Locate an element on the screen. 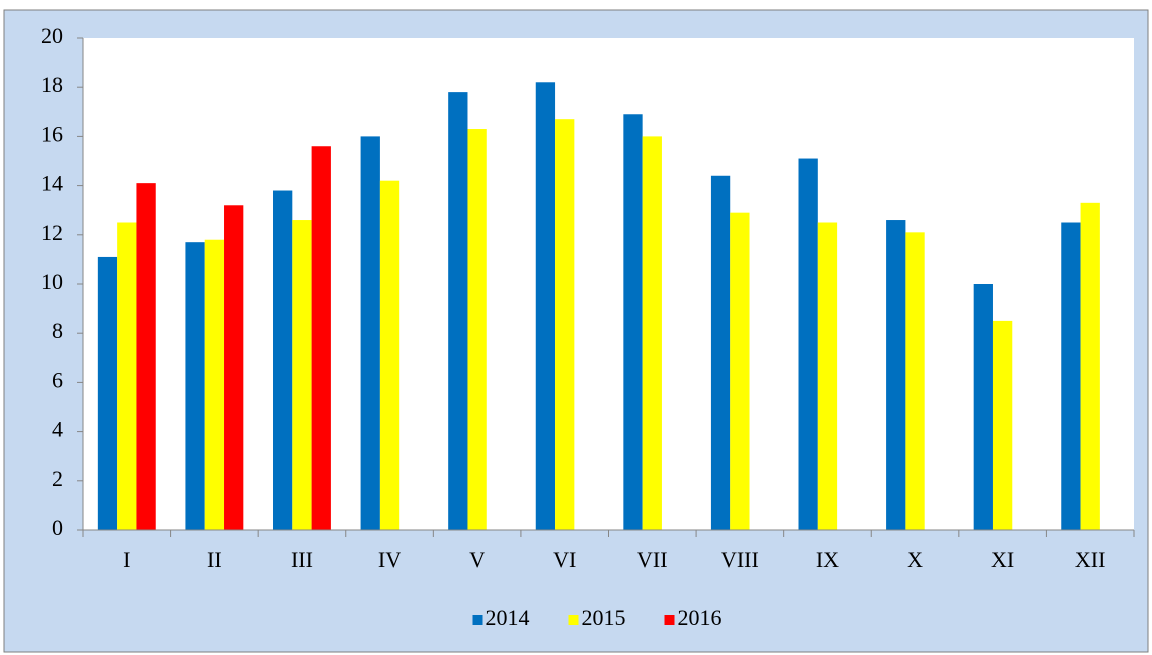 The image size is (1152, 655). x-tick-label: X is located at coordinates (915, 559).